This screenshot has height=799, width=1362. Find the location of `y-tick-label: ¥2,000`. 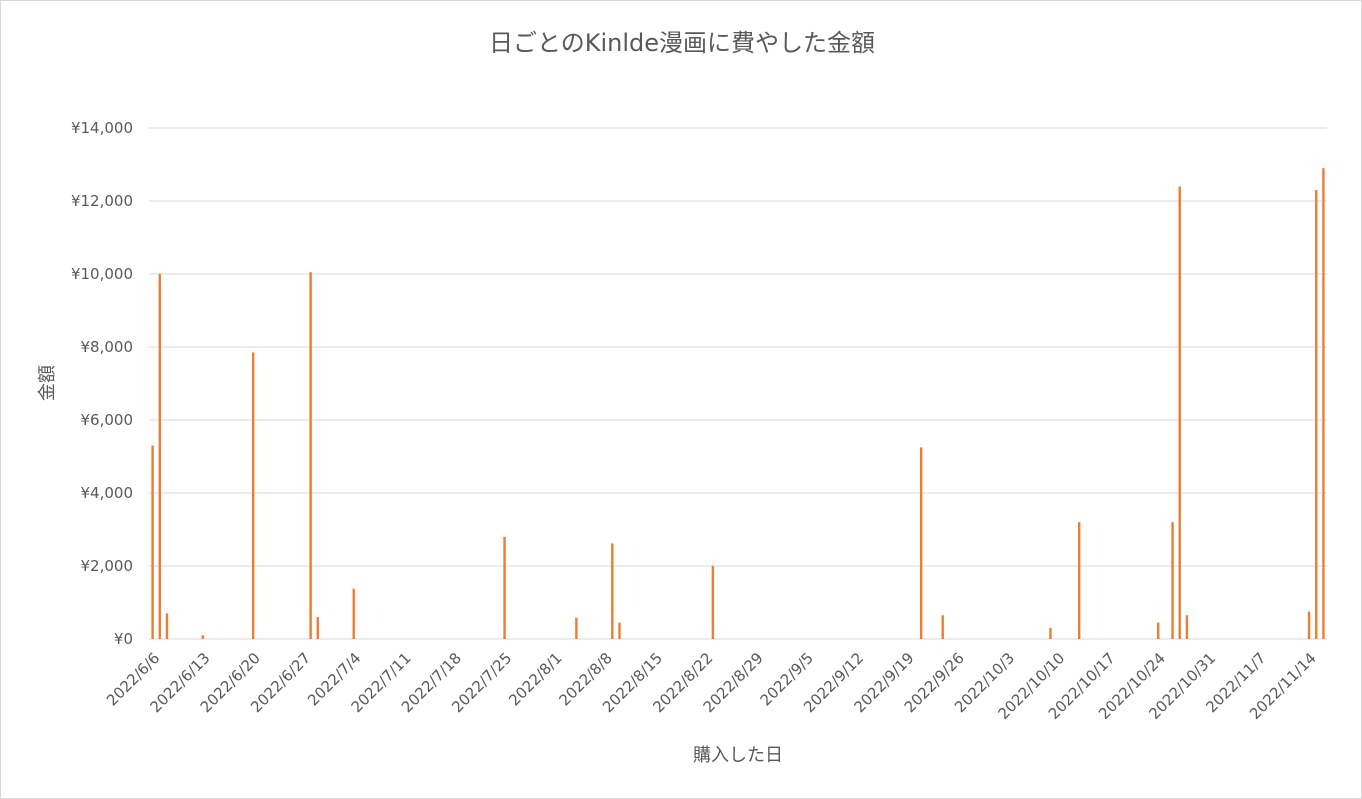

y-tick-label: ¥2,000 is located at coordinates (107, 566).